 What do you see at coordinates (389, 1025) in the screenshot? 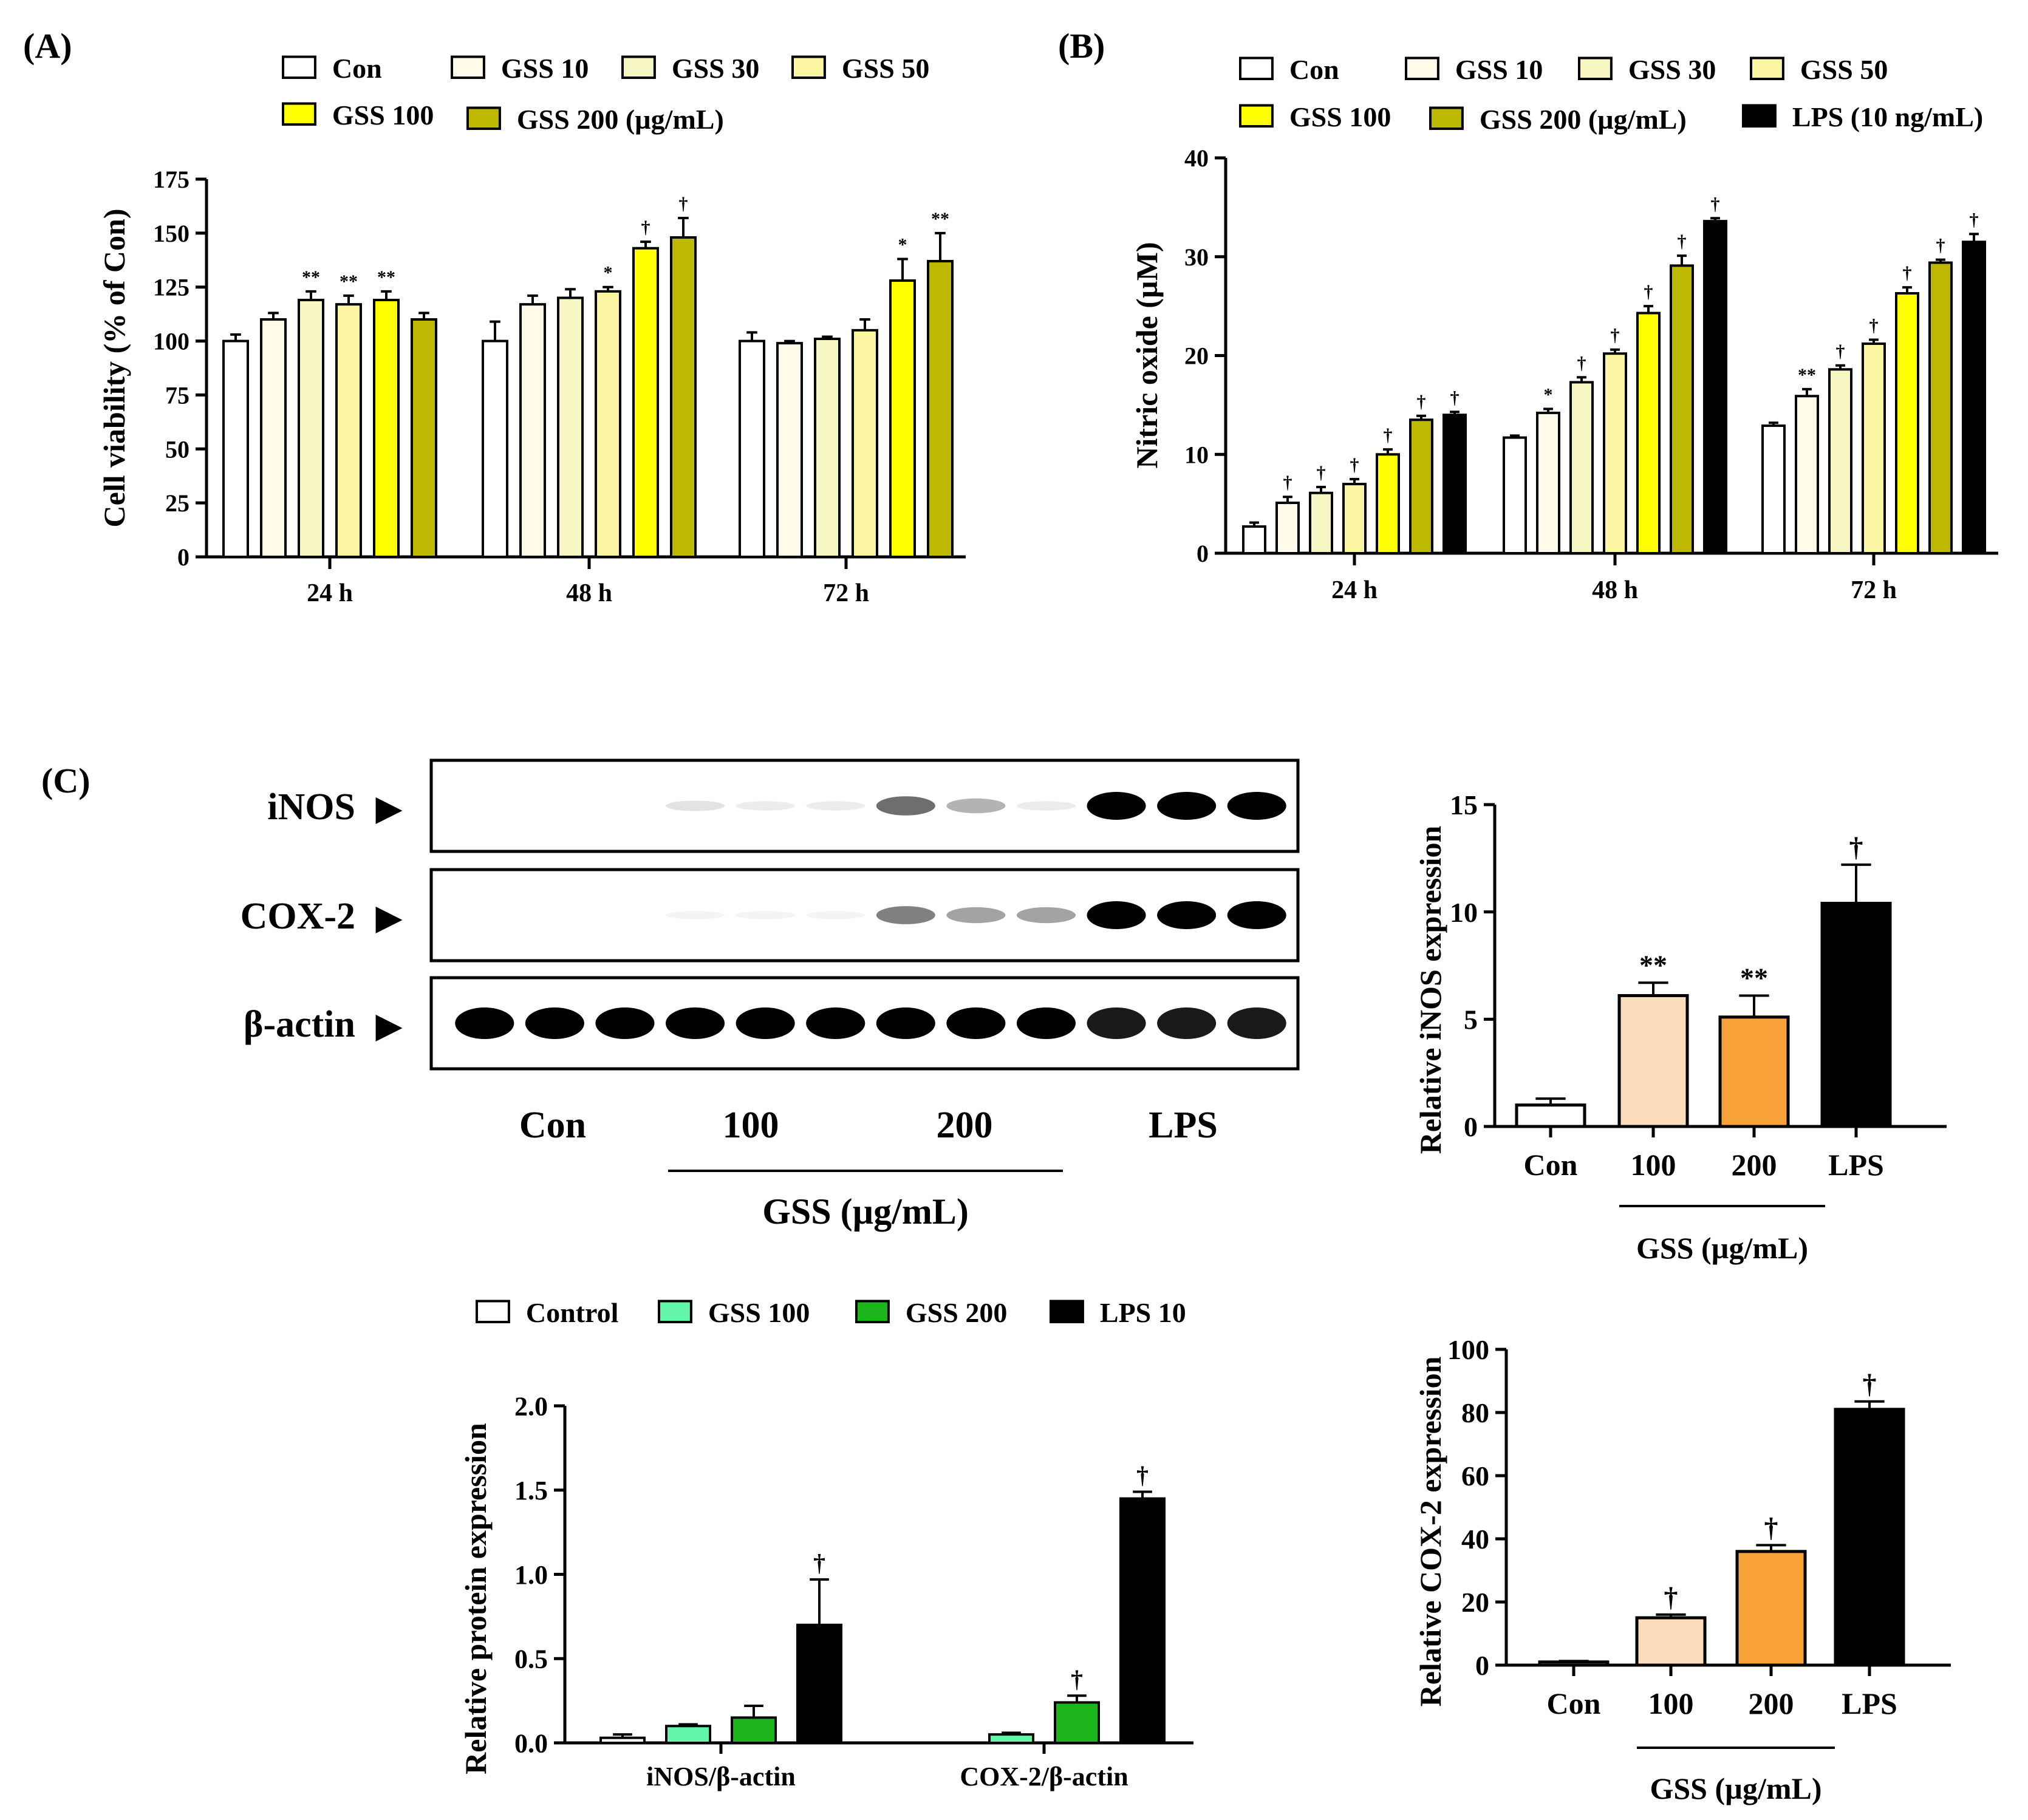
I see `blot-arrow: ▶` at bounding box center [389, 1025].